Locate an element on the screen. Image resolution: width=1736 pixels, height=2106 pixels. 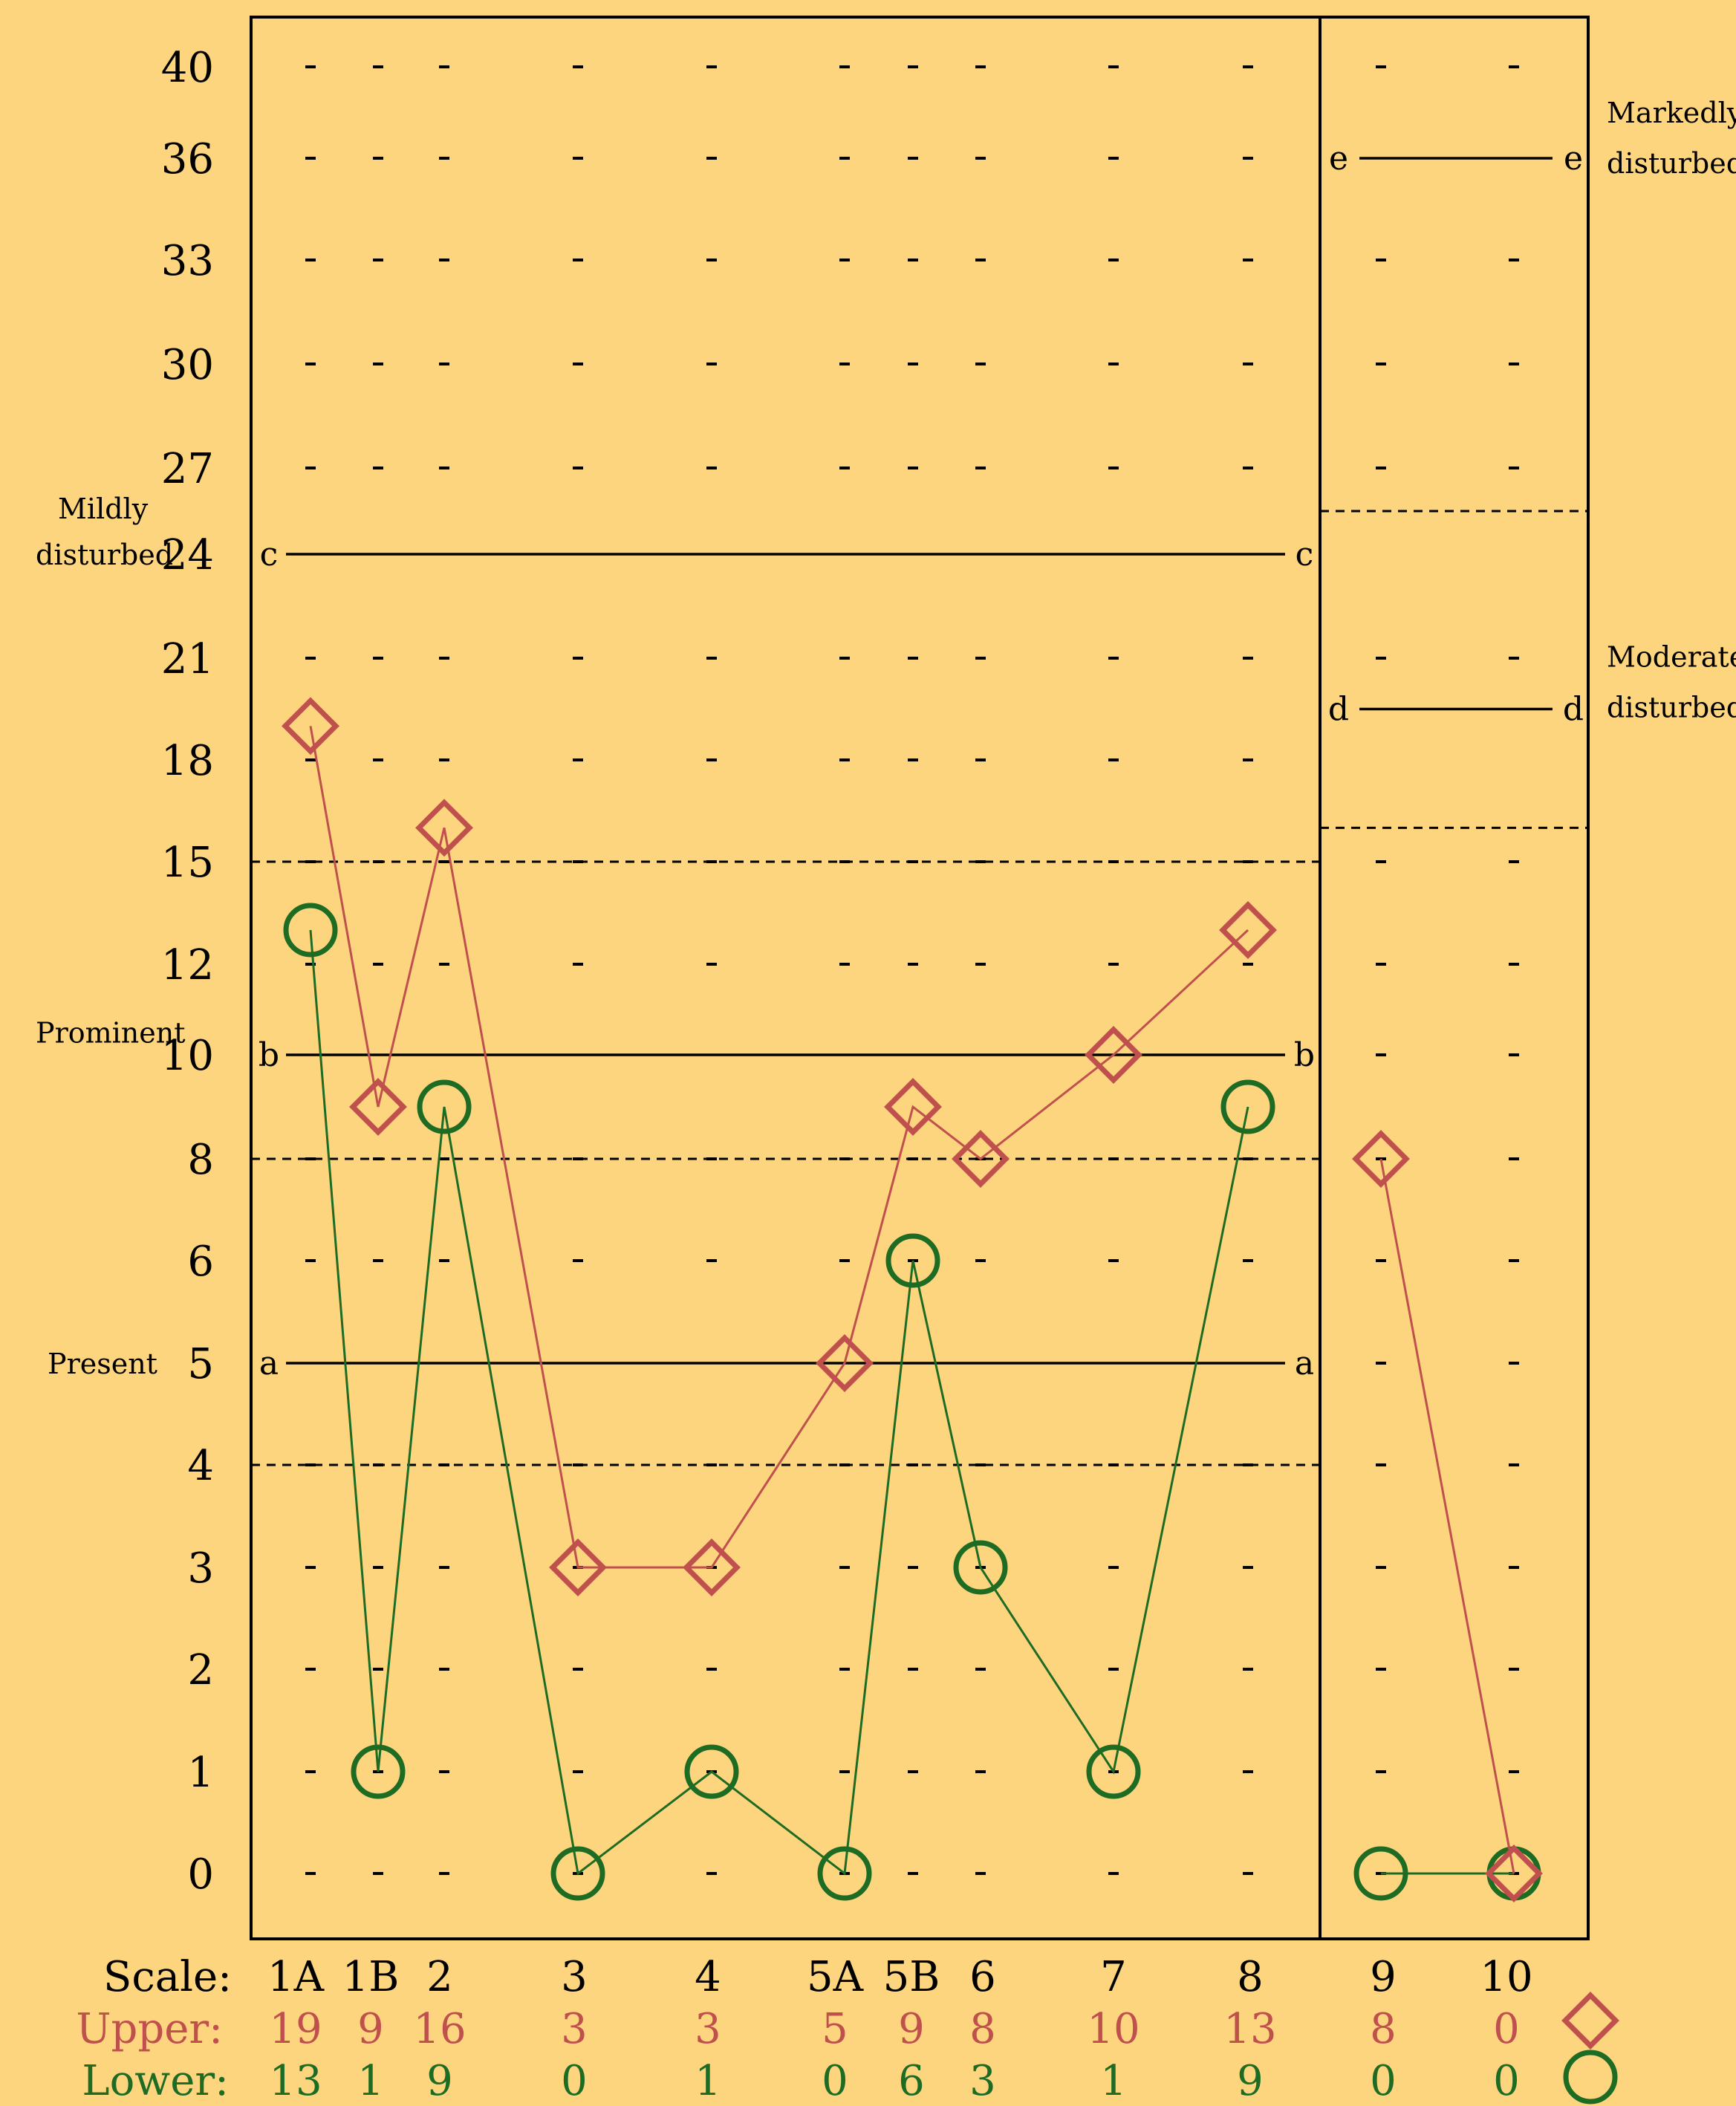
footer-upper-value: 0 is located at coordinates (1506, 2029).